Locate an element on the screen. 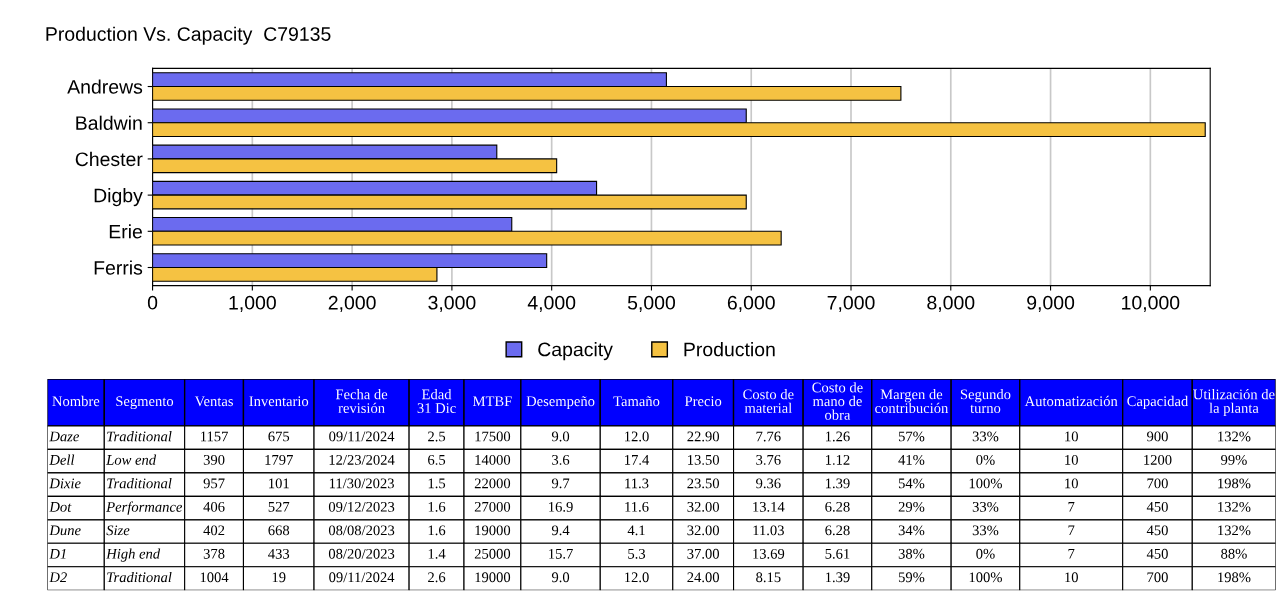 This screenshot has height=595, width=1282. text: Daze is located at coordinates (64, 436).